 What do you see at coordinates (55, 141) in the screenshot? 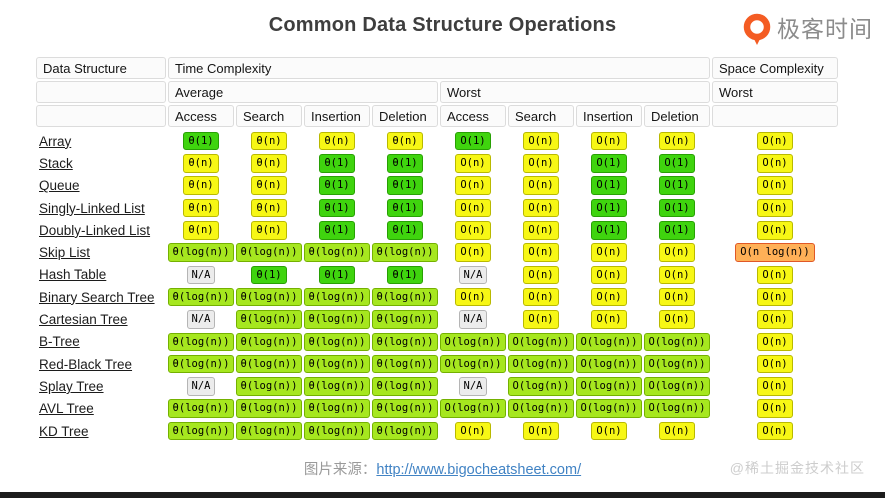
I see `data-structure-link: Array` at bounding box center [55, 141].